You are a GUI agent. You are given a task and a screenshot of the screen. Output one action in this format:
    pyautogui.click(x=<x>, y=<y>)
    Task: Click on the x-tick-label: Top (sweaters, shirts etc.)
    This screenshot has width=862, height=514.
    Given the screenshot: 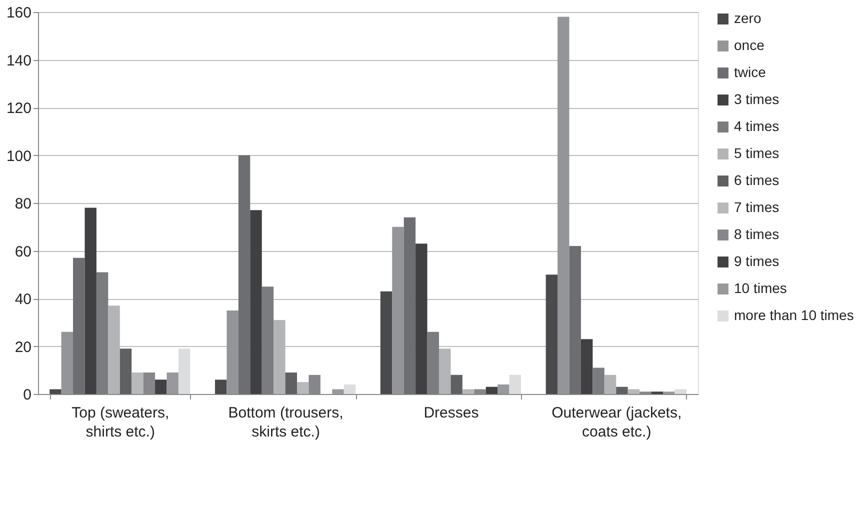 What is the action you would take?
    pyautogui.click(x=121, y=422)
    